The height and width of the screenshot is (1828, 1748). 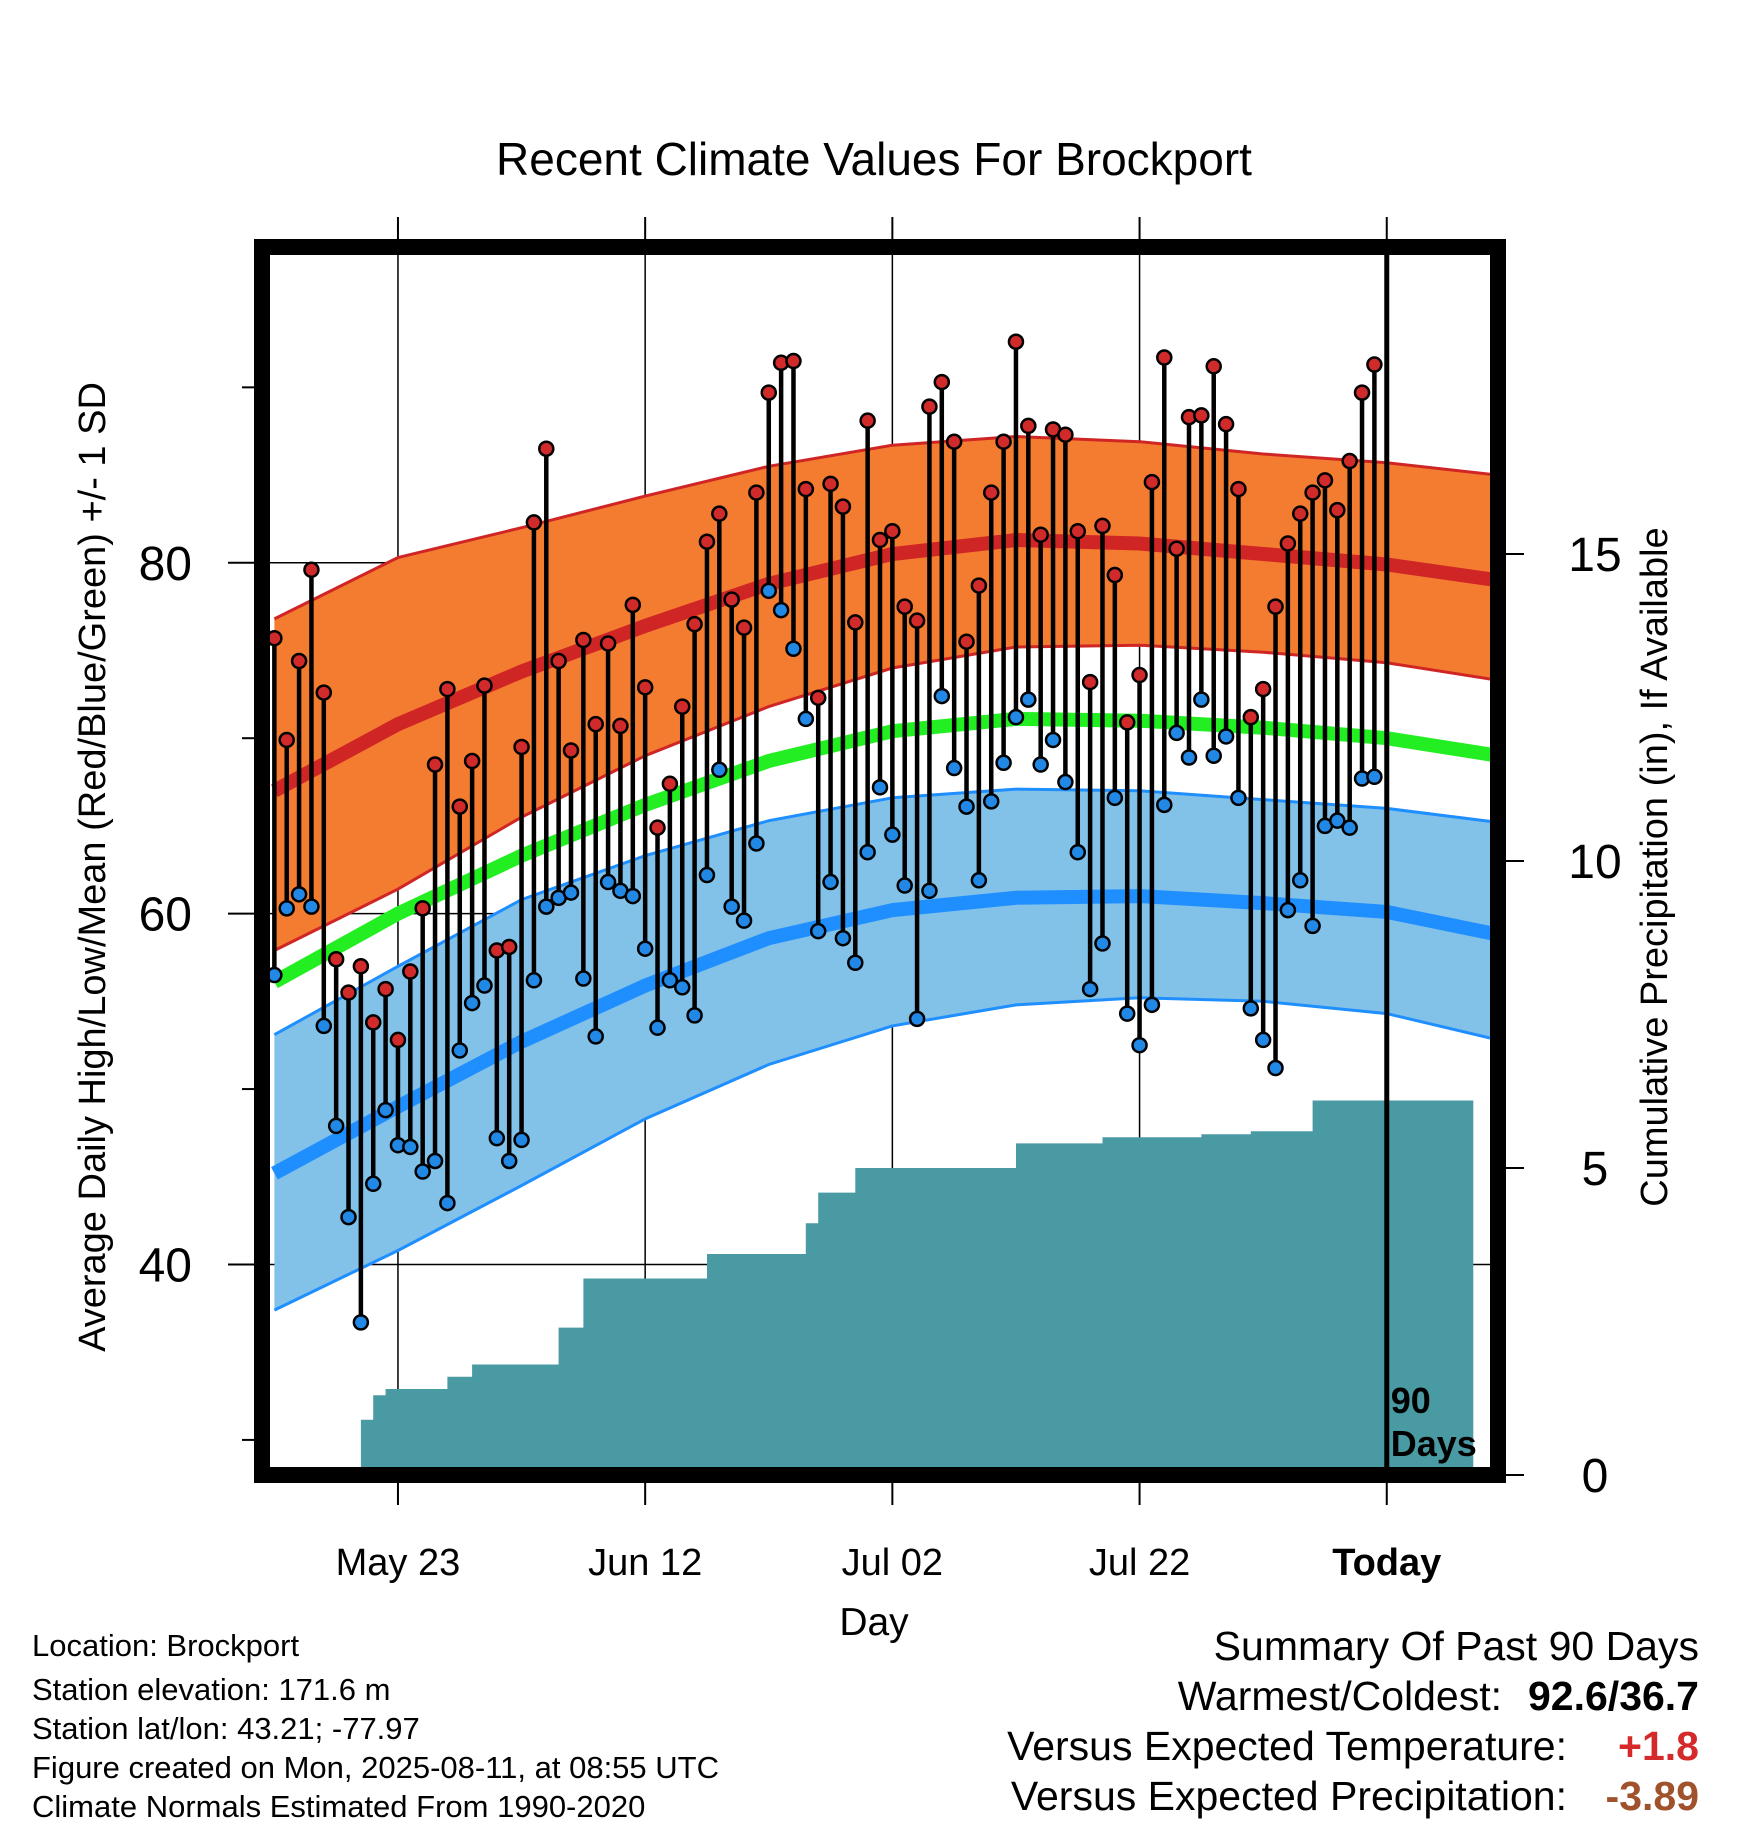 What do you see at coordinates (165, 915) in the screenshot?
I see `y-tick-label: 60` at bounding box center [165, 915].